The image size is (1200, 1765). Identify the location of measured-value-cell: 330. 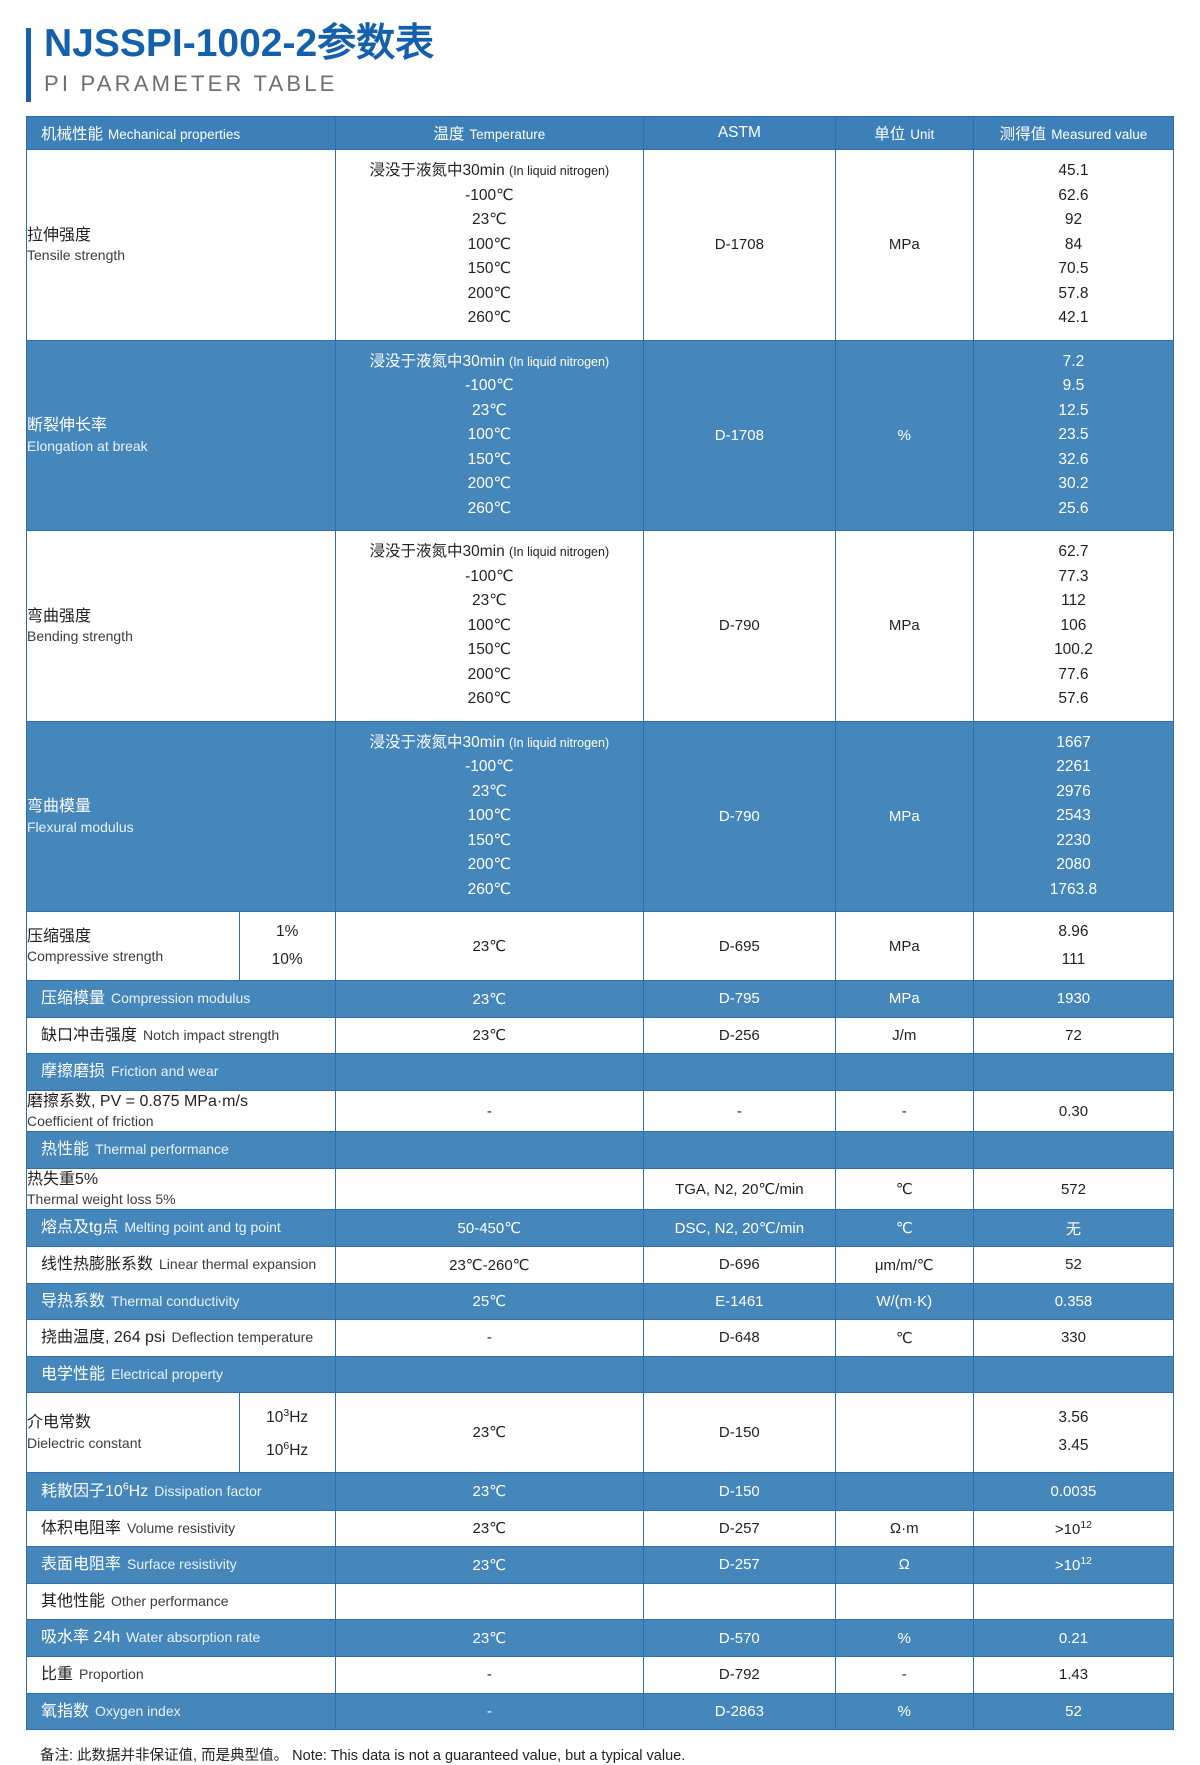
(1073, 1338).